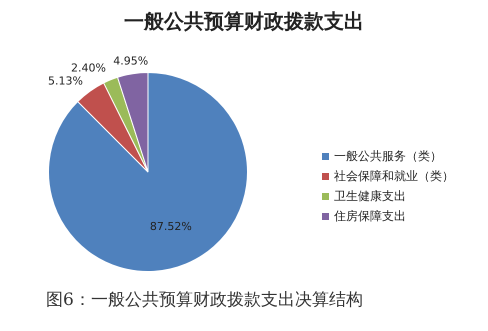  What do you see at coordinates (244, 22) in the screenshot?
I see `chart-title: 一般公共预算财政拨款支出` at bounding box center [244, 22].